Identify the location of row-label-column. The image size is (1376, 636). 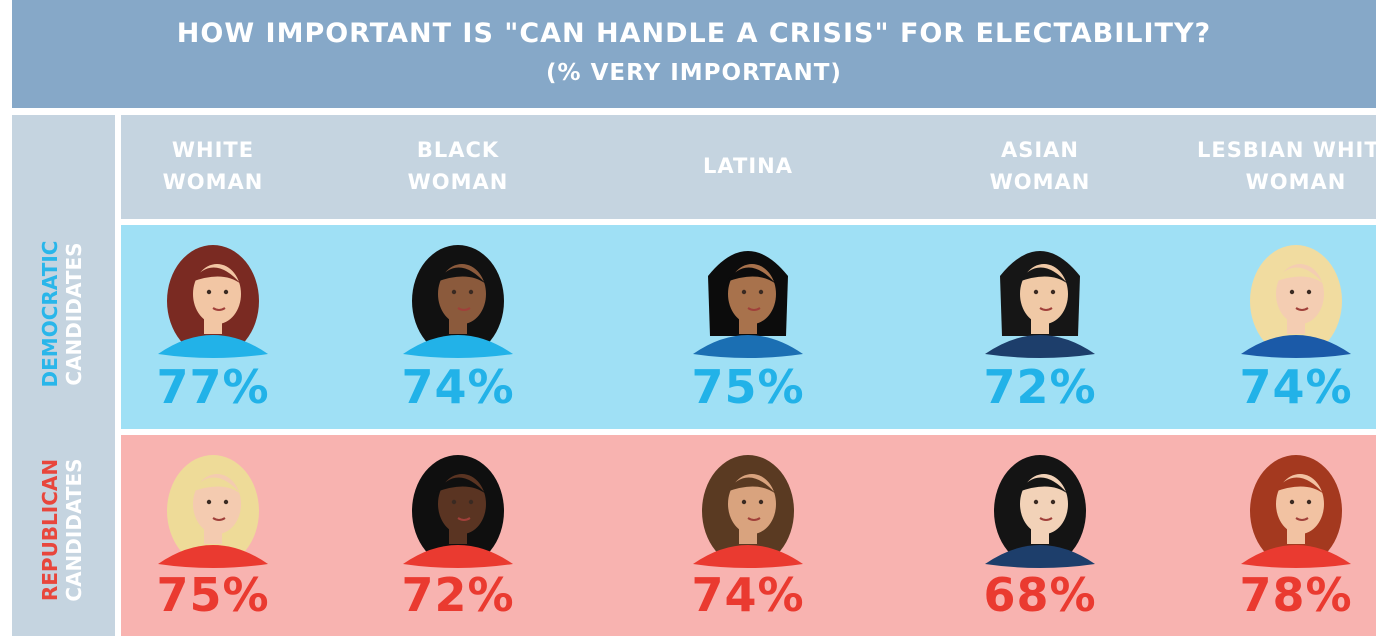
(63, 375).